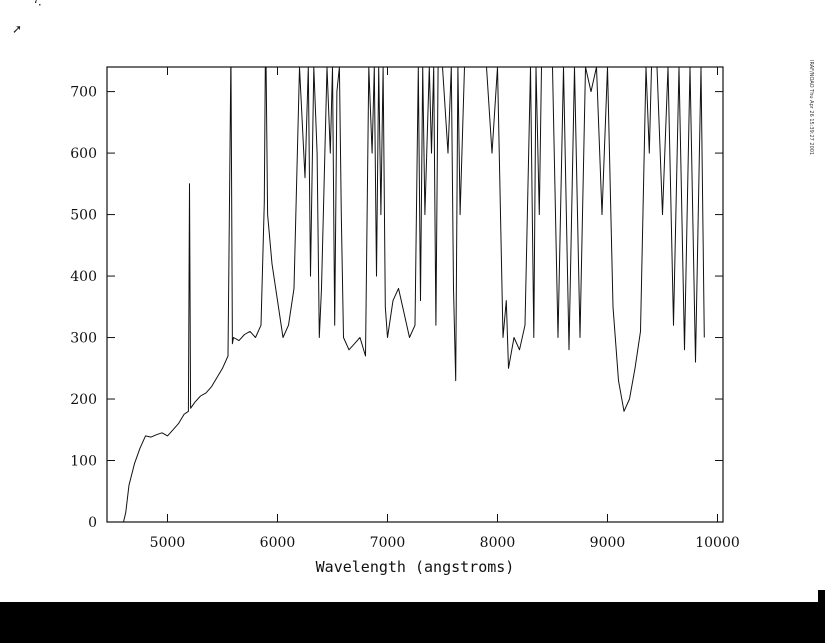 Image resolution: width=825 pixels, height=643 pixels. I want to click on x-tick-label: 9000, so click(608, 543).